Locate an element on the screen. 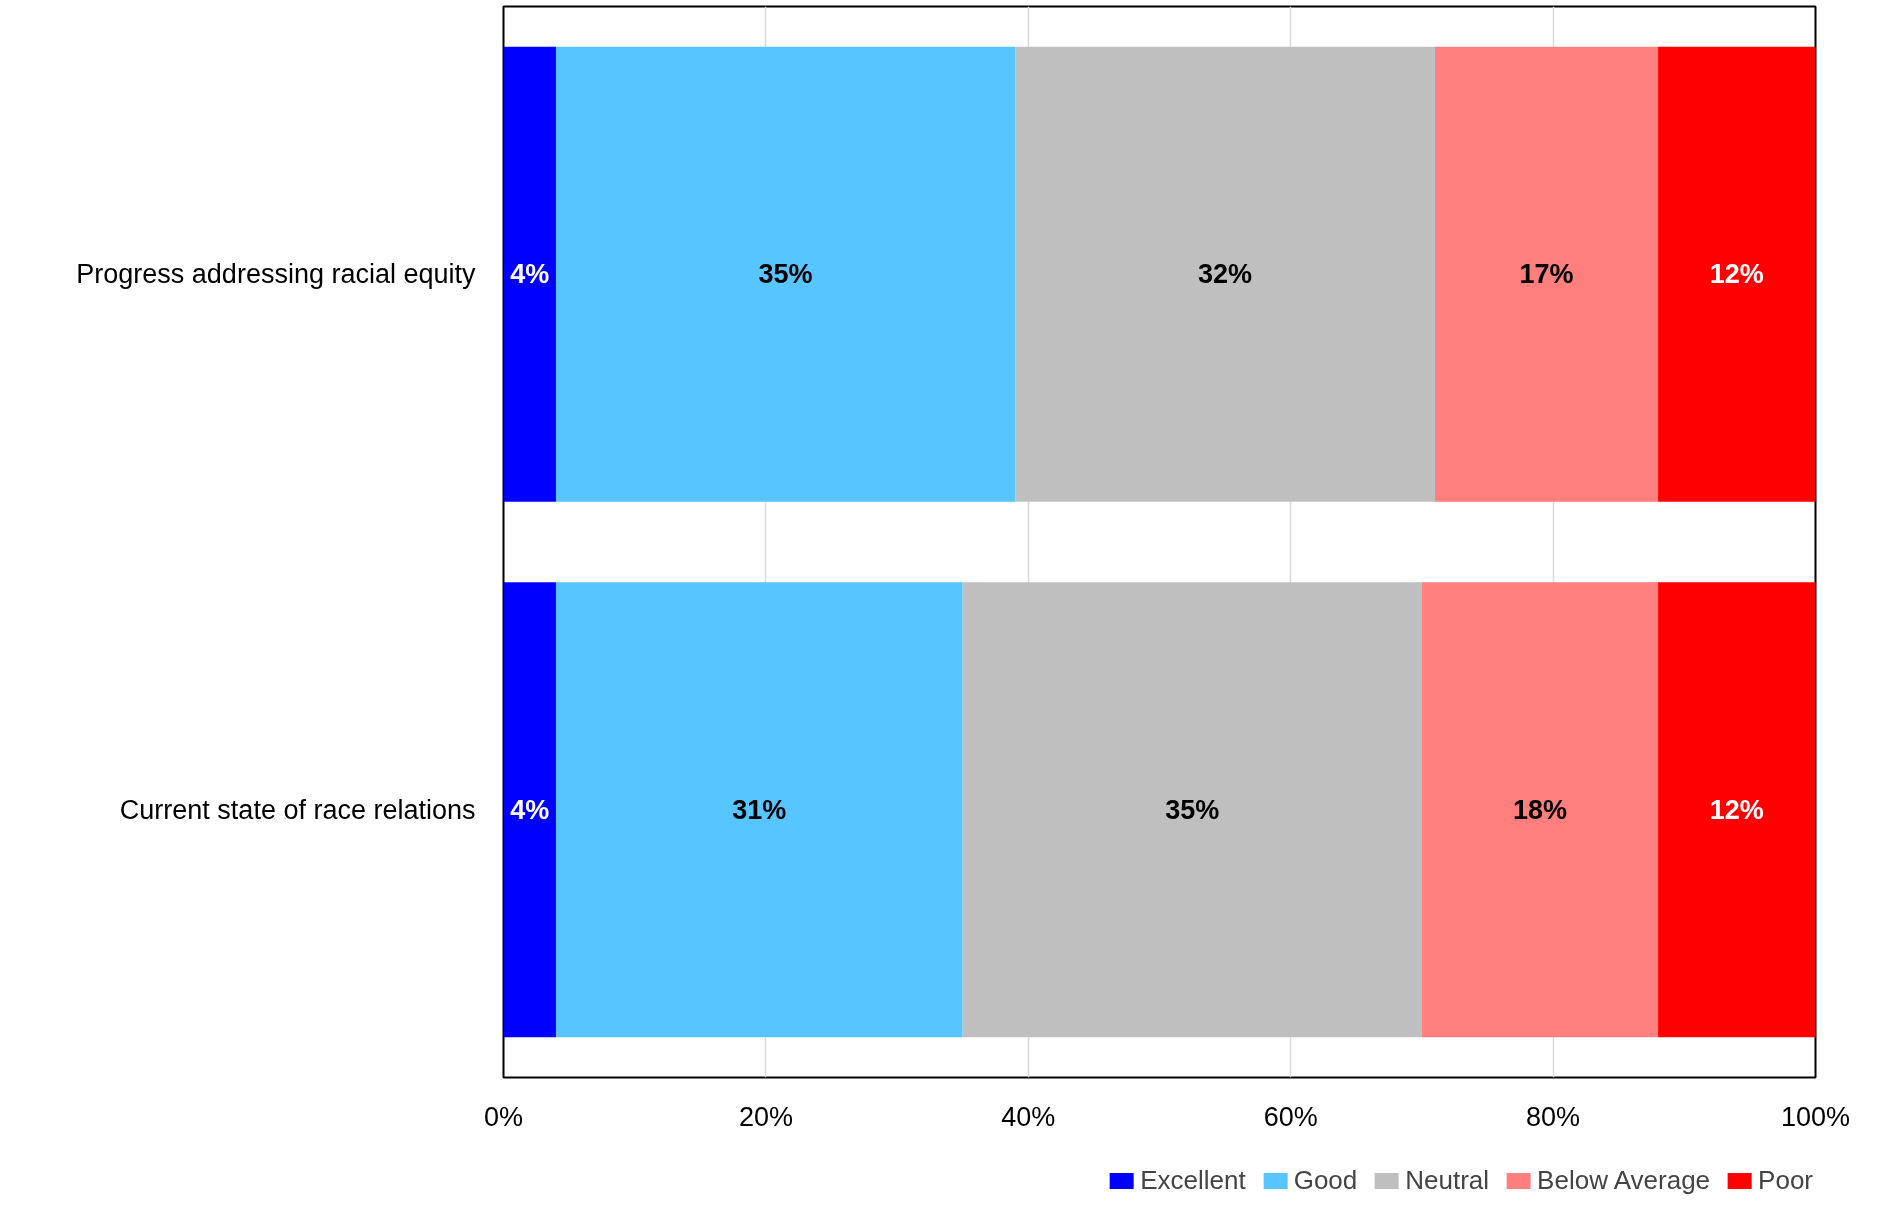  x-tick-label: 80% is located at coordinates (1553, 1116).